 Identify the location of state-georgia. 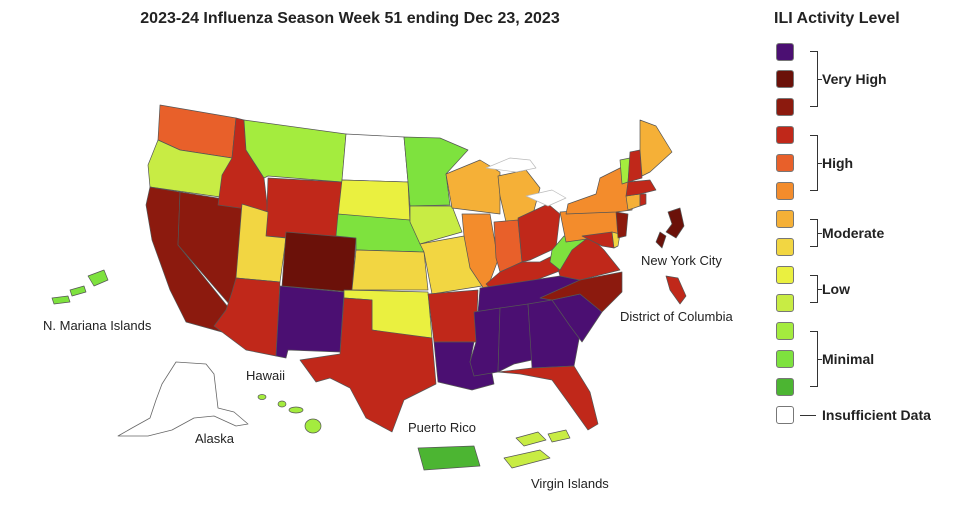
(554, 334).